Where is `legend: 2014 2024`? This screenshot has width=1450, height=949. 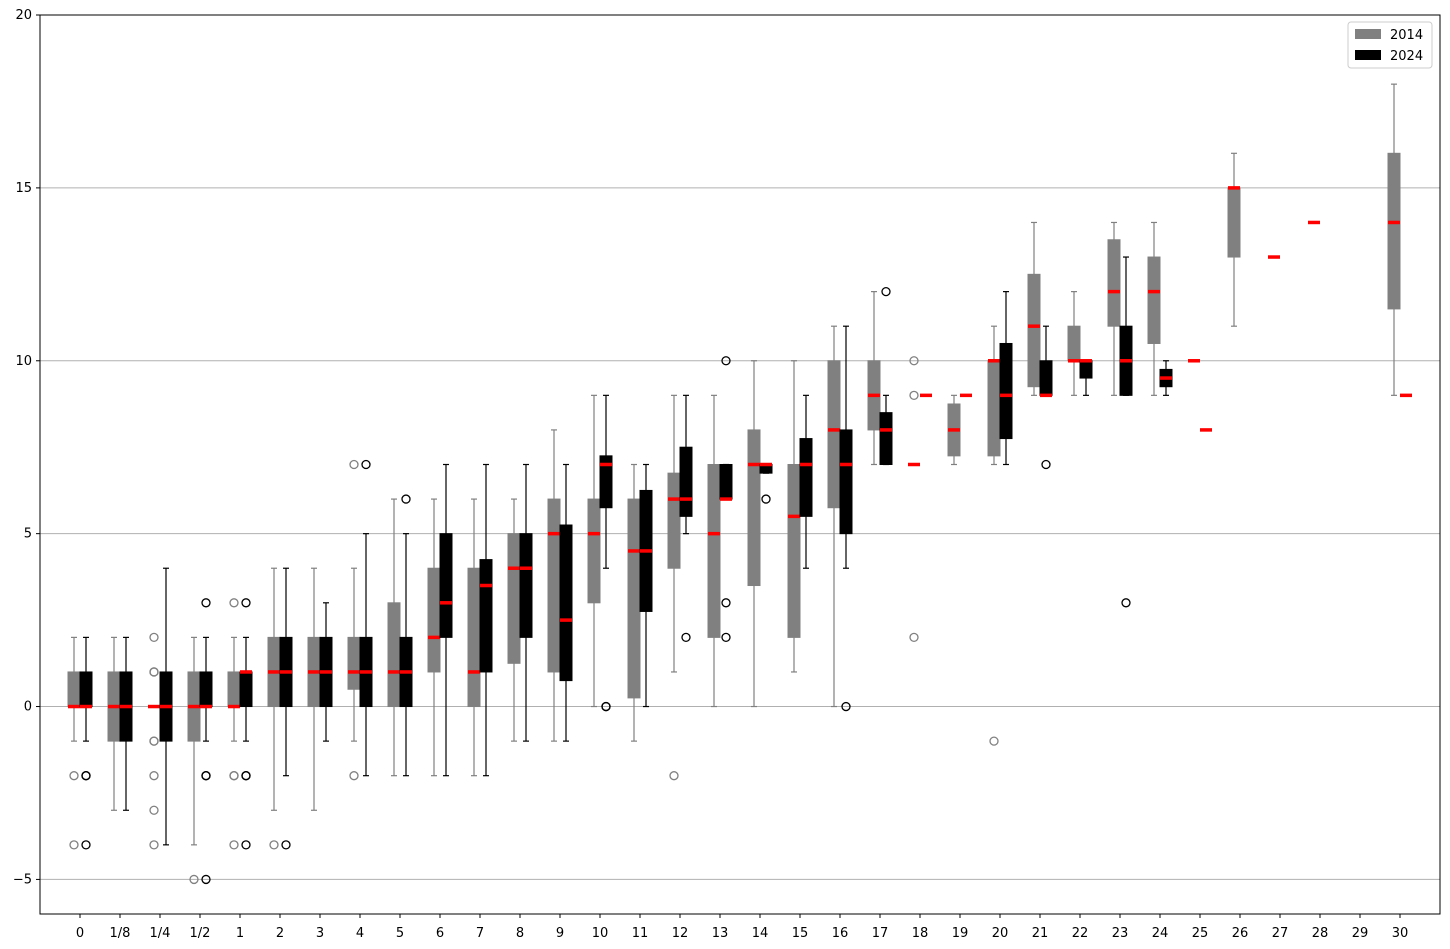
legend: 2014 2024 is located at coordinates (1390, 45).